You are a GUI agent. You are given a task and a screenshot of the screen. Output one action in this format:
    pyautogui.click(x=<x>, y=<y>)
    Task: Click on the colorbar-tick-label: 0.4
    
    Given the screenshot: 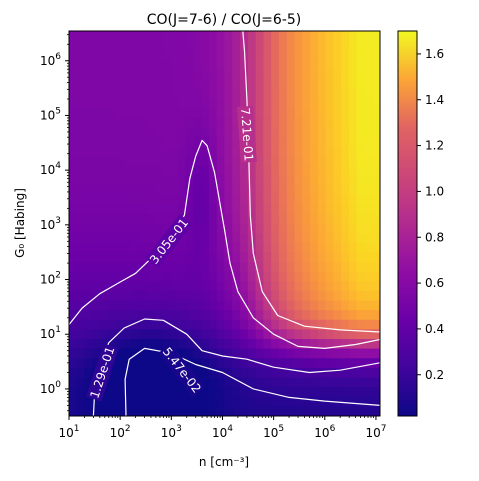 What is the action you would take?
    pyautogui.click(x=434, y=329)
    